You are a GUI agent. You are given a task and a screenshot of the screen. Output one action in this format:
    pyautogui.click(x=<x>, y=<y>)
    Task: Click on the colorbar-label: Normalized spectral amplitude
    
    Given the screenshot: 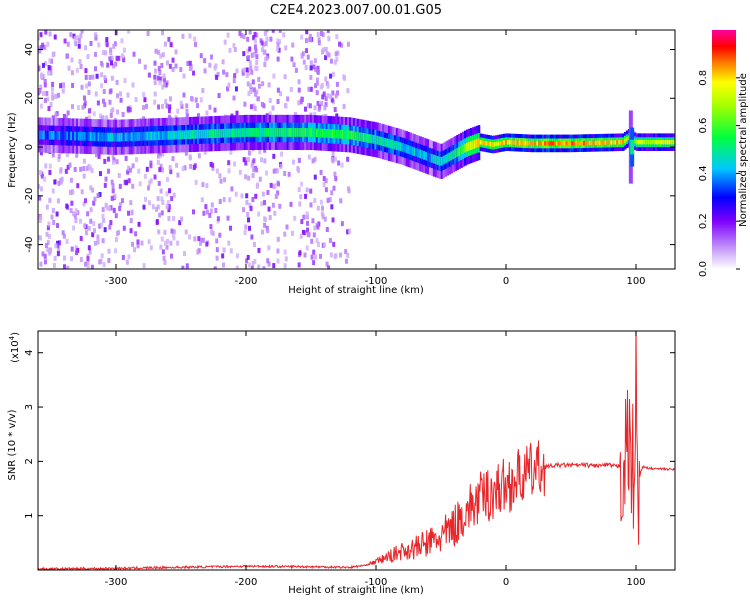 What is the action you would take?
    pyautogui.click(x=743, y=150)
    